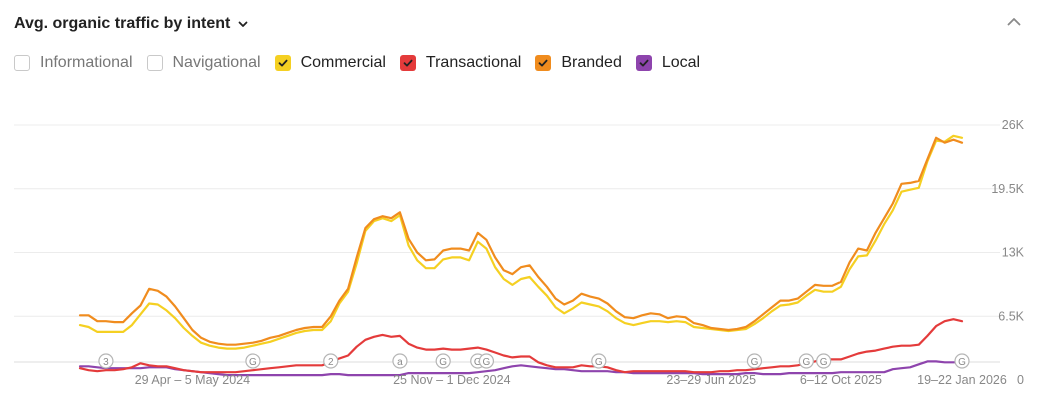  I want to click on legend-item-commercial: Commercial, so click(330, 63).